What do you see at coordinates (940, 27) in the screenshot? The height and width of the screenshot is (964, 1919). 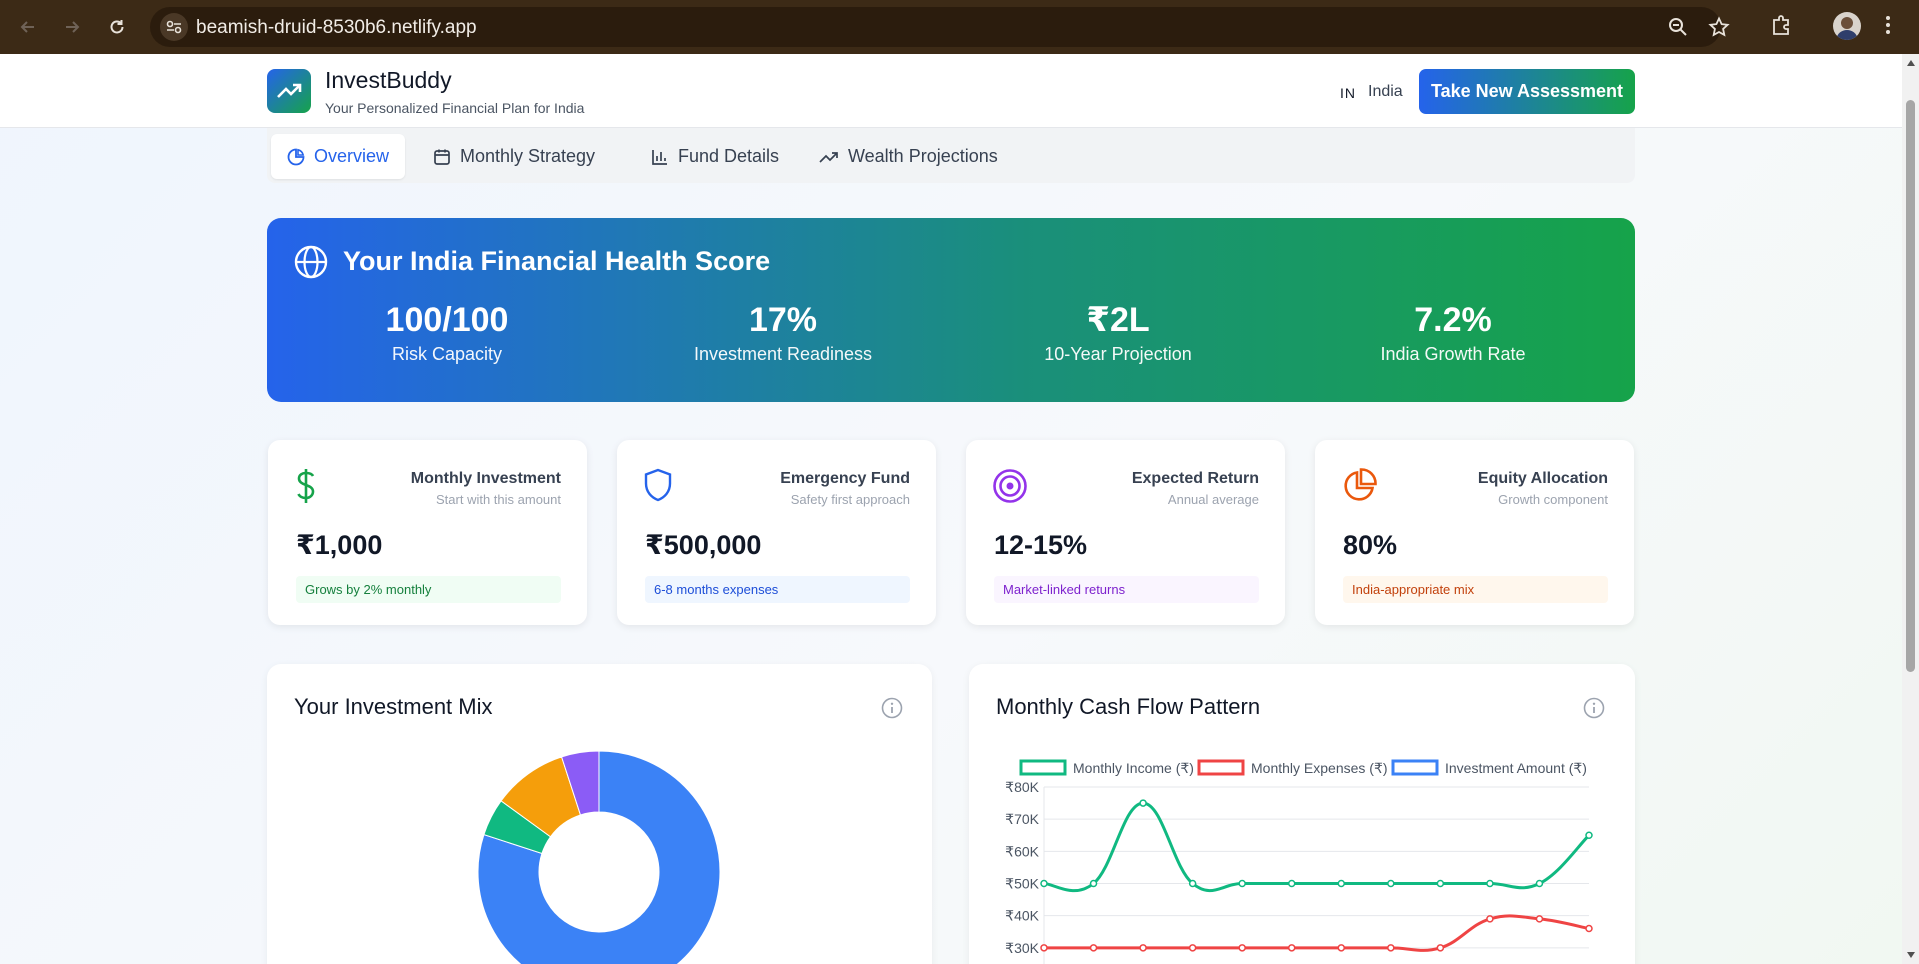 I see `address-bar: beamish-druid-8530b6.netlify.app` at bounding box center [940, 27].